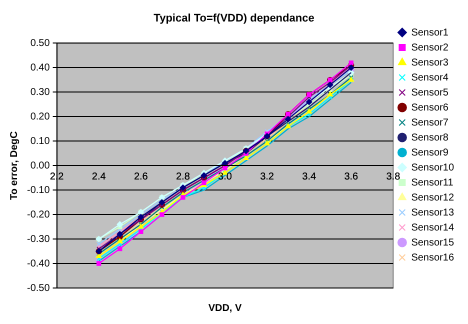  What do you see at coordinates (430, 122) in the screenshot?
I see `legend-label: Sensor7` at bounding box center [430, 122].